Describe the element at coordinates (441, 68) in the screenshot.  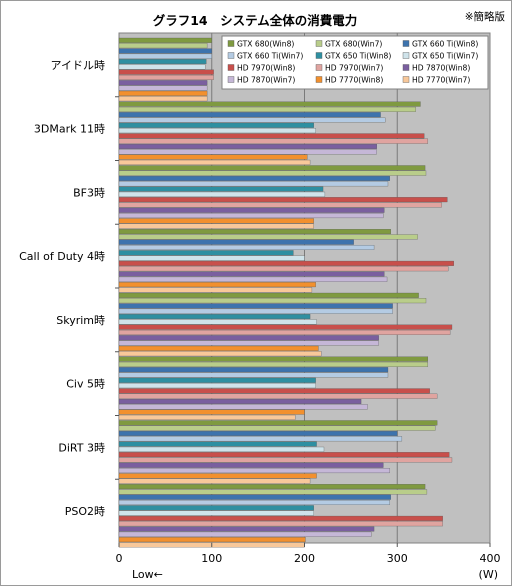
I see `legend-entry: HD 7870(Win8)` at that location.